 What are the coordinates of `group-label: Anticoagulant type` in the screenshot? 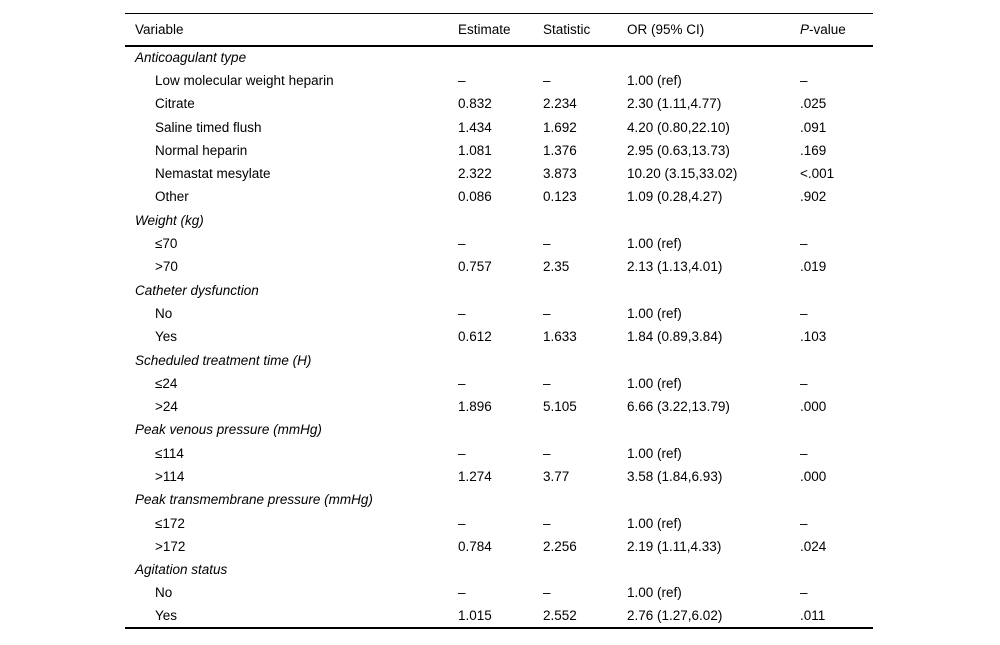 It's located at (191, 58).